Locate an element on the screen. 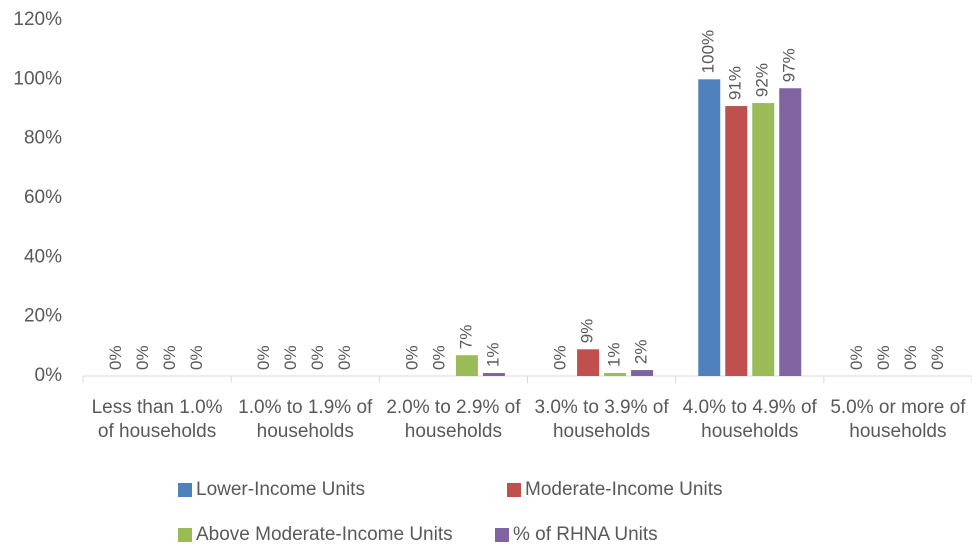 The width and height of the screenshot is (972, 544). legend-label: % of RHNA Units is located at coordinates (585, 534).